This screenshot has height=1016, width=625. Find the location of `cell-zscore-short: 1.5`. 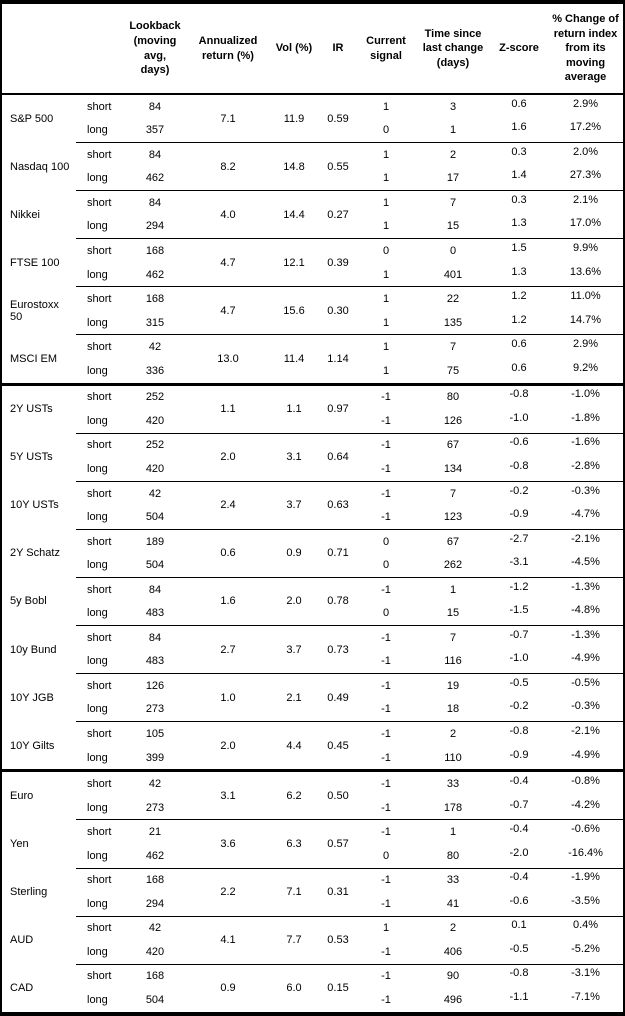

cell-zscore-short: 1.5 is located at coordinates (519, 251).